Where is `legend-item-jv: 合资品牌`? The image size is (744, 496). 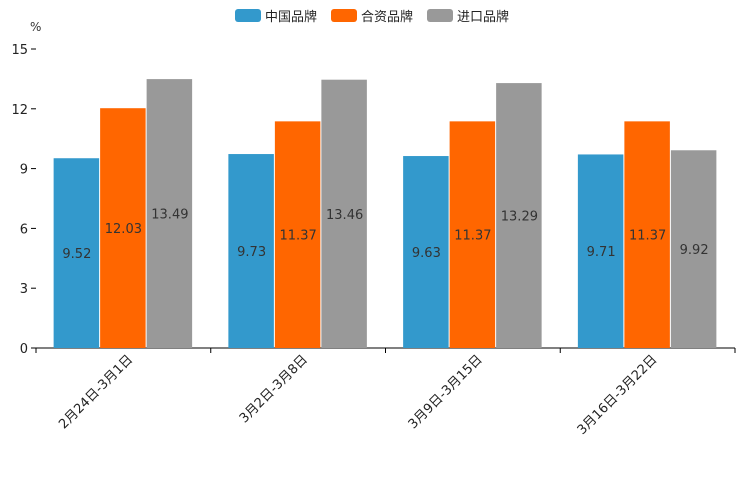 legend-item-jv: 合资品牌 is located at coordinates (371, 15).